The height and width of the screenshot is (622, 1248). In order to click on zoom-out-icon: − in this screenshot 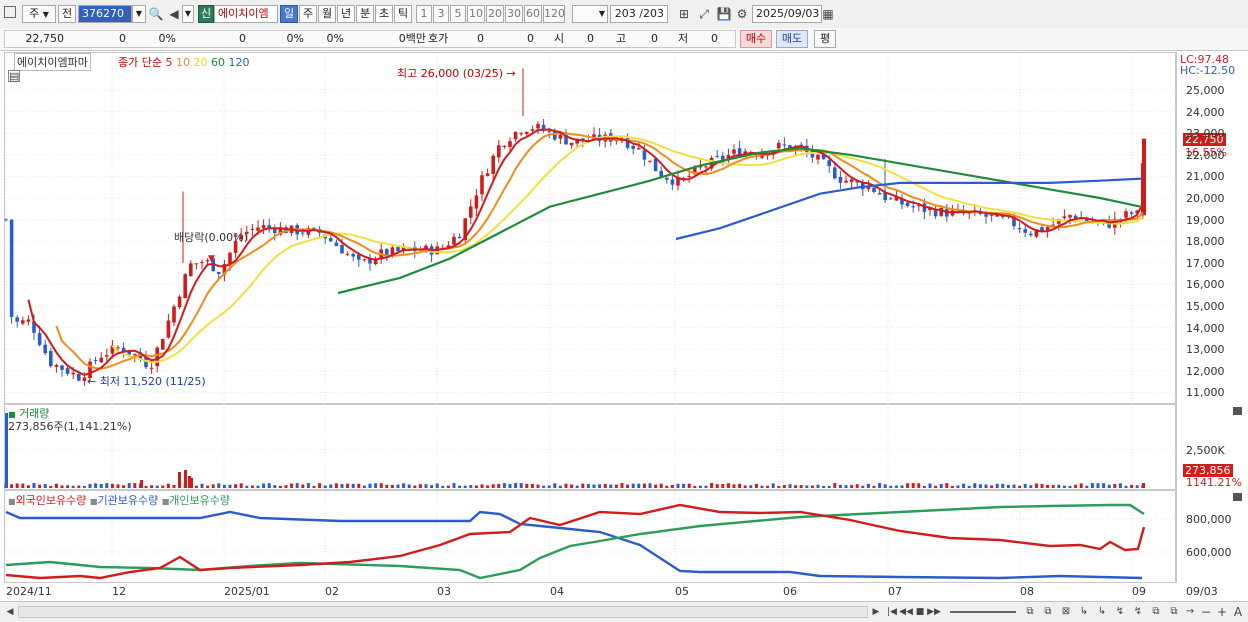, I will do `click(1206, 612)`.